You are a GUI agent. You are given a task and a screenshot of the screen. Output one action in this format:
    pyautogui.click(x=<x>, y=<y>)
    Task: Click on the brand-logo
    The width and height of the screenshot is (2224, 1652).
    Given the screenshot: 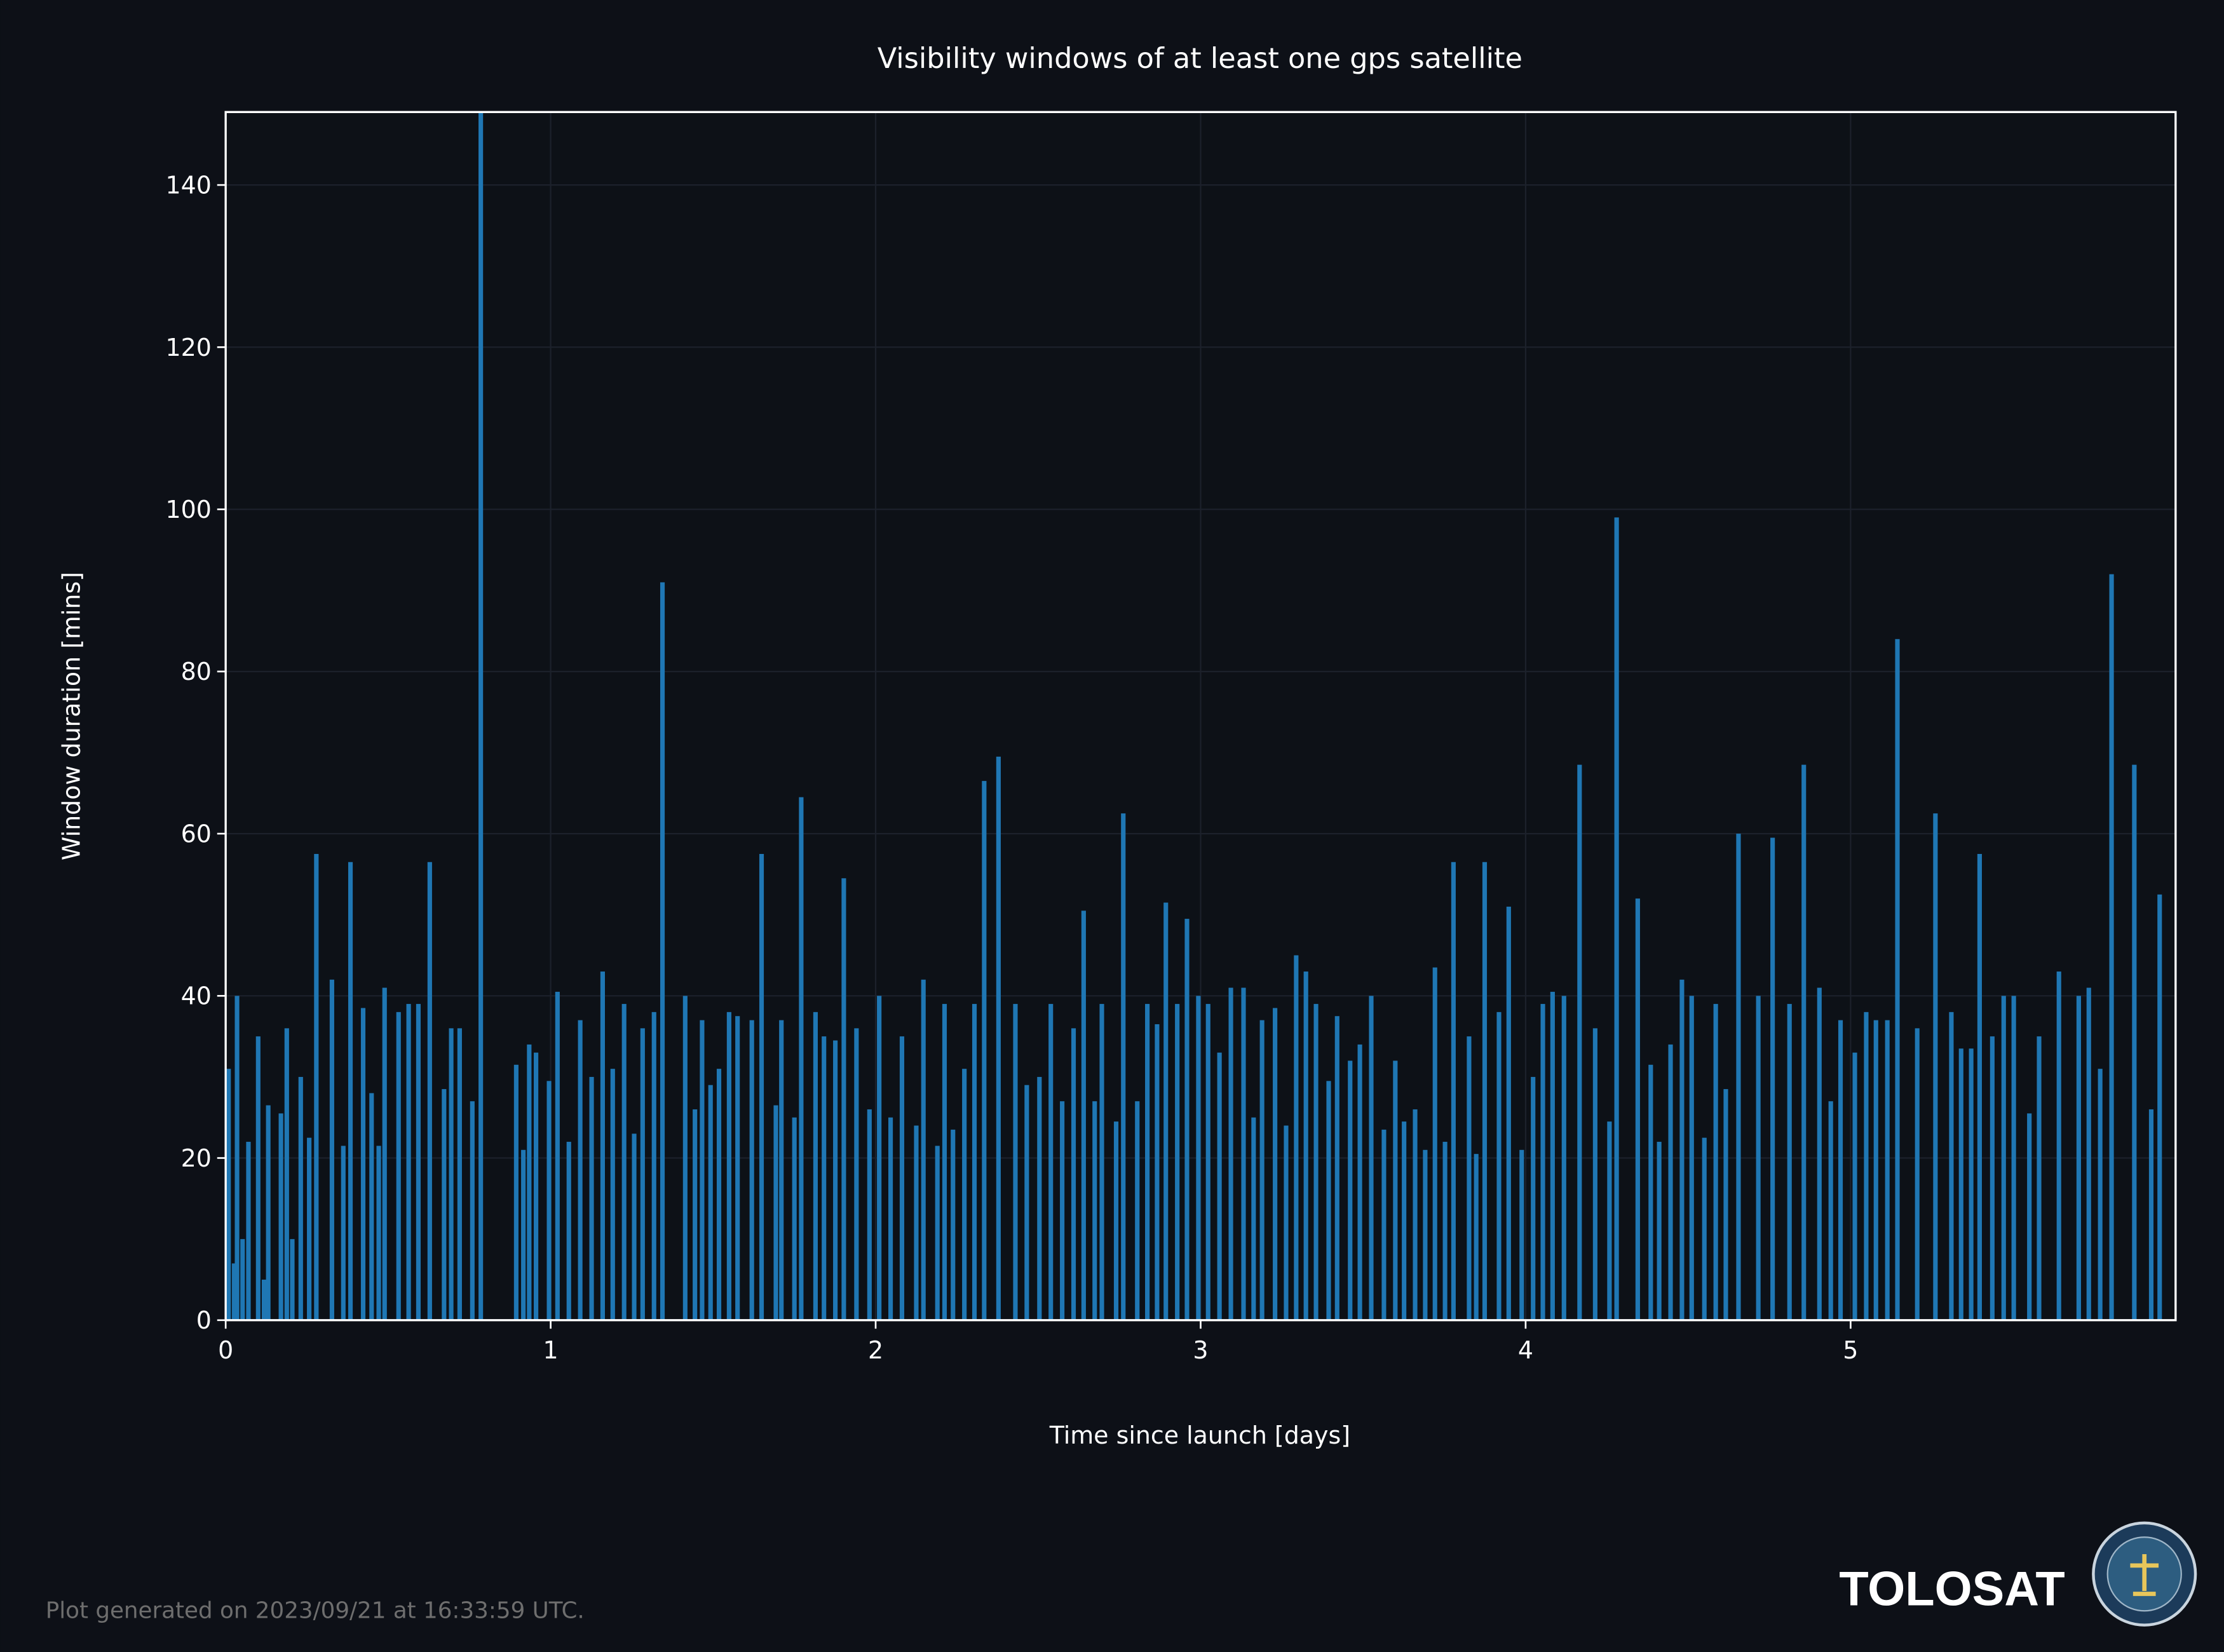 What is the action you would take?
    pyautogui.click(x=2144, y=1574)
    